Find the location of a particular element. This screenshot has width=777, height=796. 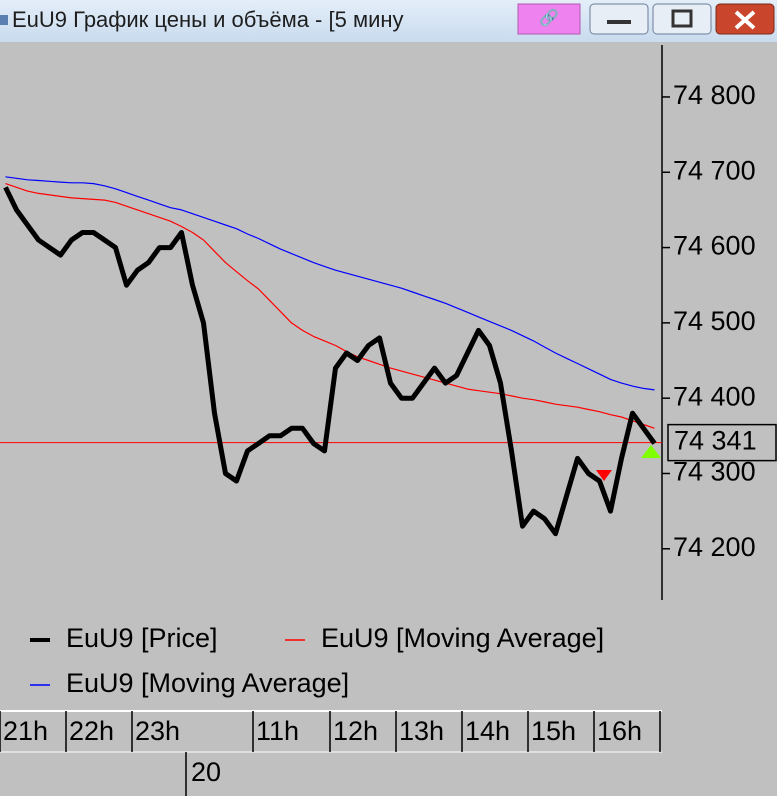

link-icon: 🔗 is located at coordinates (549, 17).